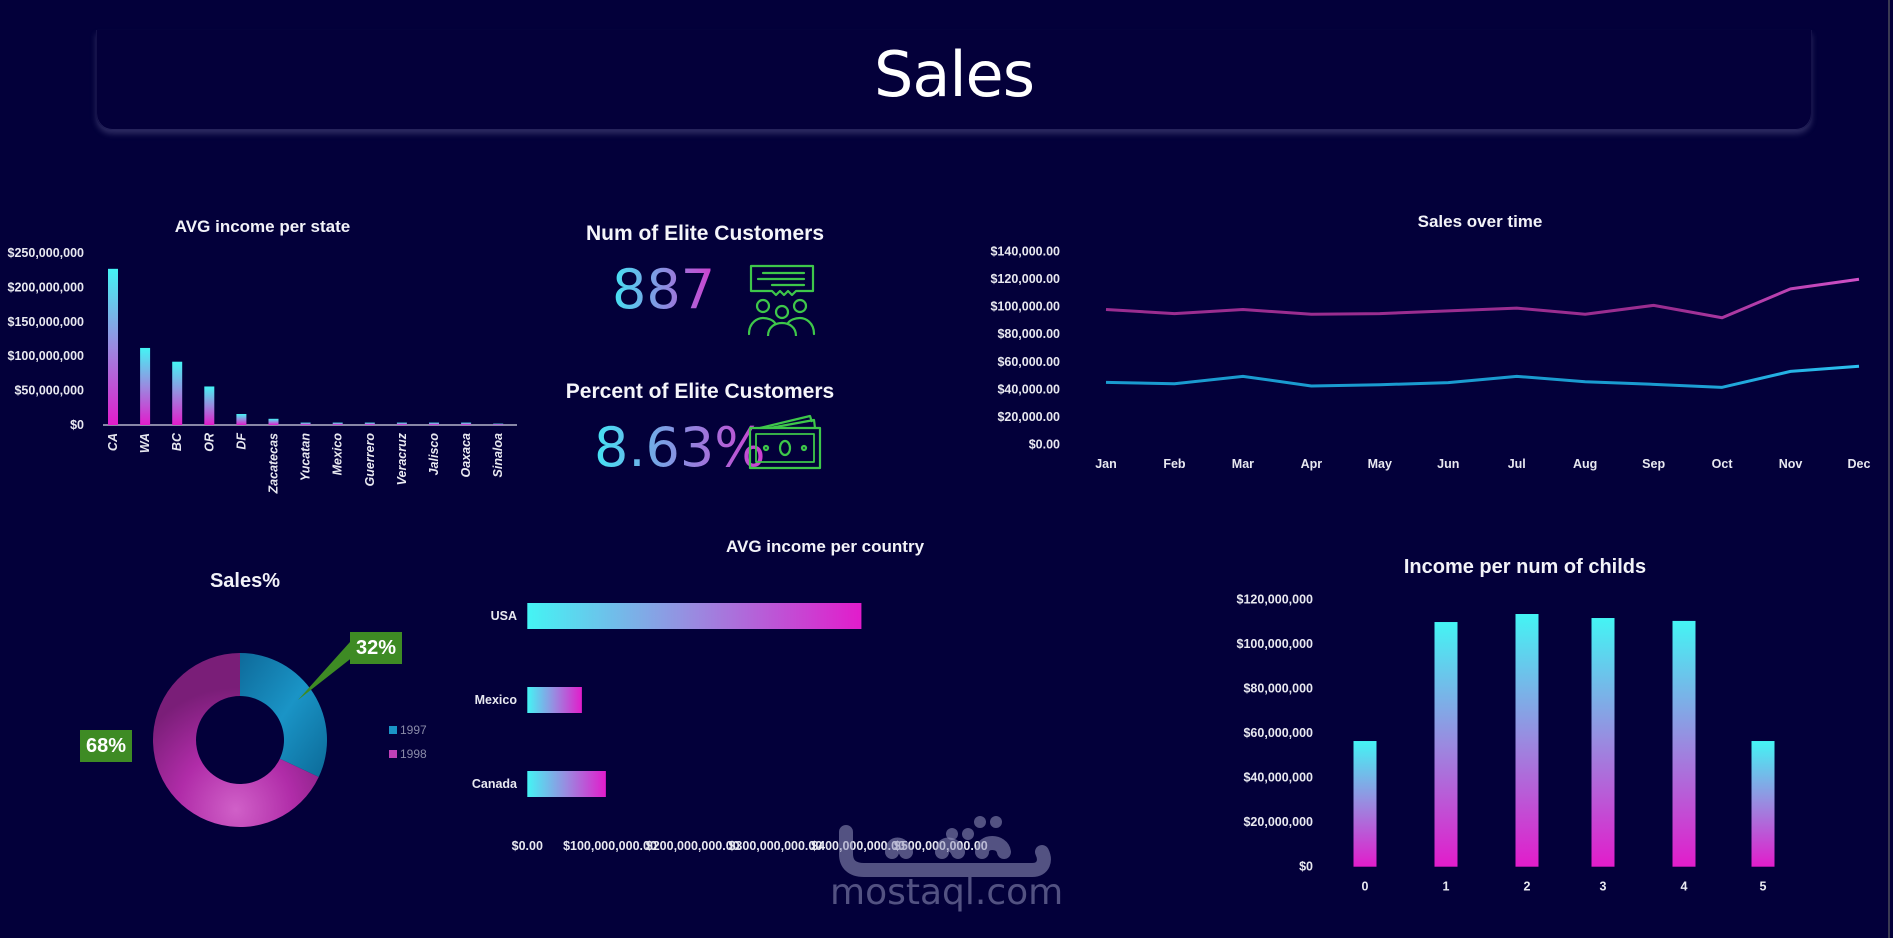  I want to click on x-tick-label: Oaxaca, so click(466, 455).